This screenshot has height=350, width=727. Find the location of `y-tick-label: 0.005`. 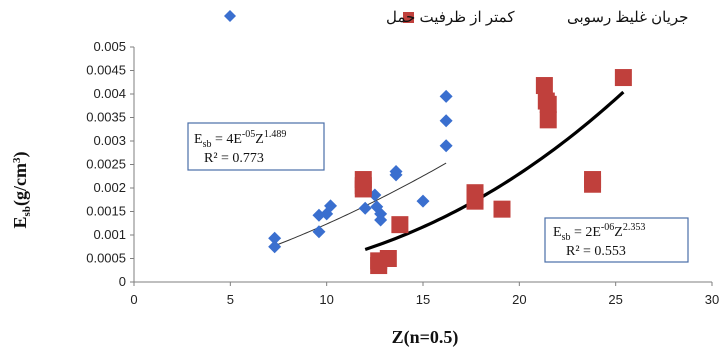

y-tick-label: 0.005 is located at coordinates (109, 46).